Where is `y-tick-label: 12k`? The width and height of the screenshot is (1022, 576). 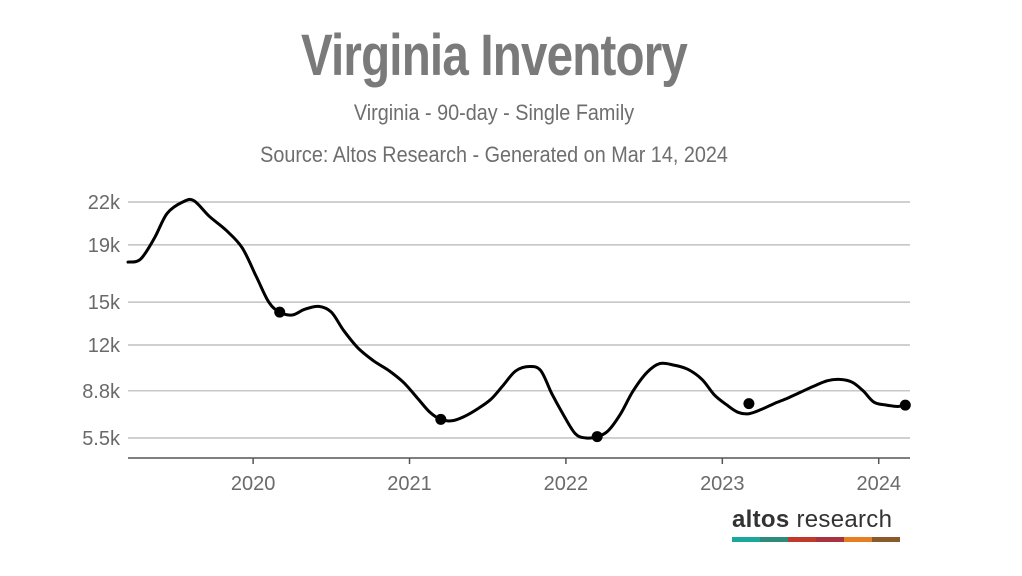
y-tick-label: 12k is located at coordinates (104, 346).